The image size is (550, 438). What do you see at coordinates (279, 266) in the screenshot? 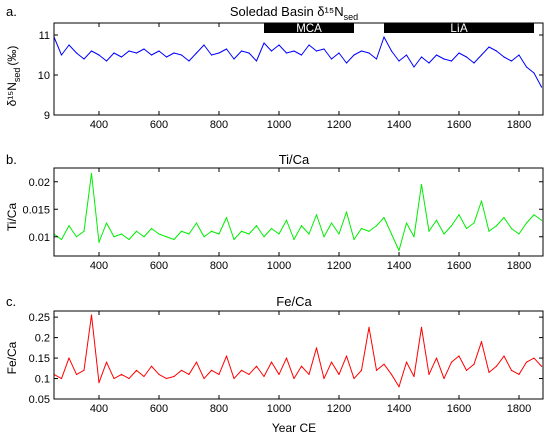
I see `panel-b-x-tick-label: 1000` at bounding box center [279, 266].